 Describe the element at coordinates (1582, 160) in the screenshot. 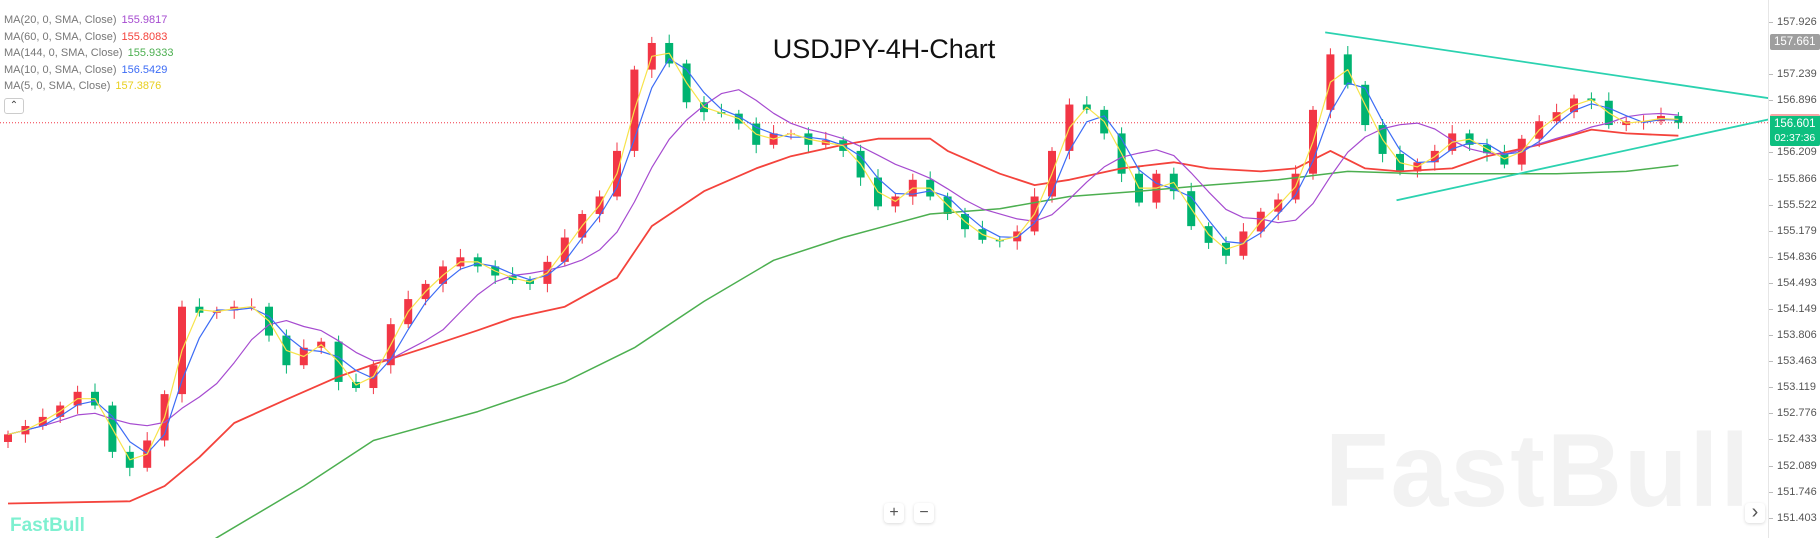

I see `trendline-lower` at that location.